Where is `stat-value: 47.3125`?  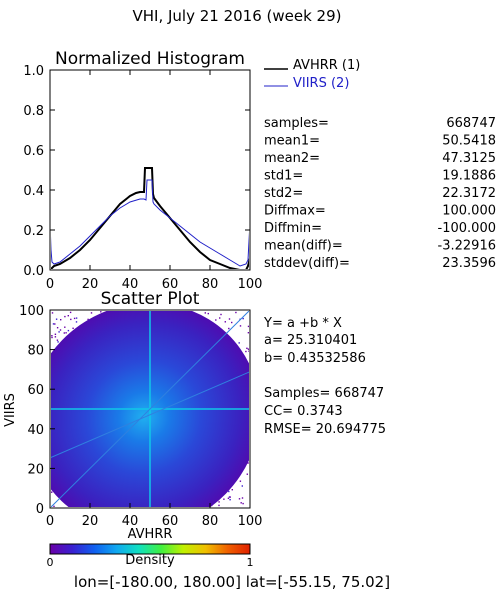 stat-value: 47.3125 is located at coordinates (469, 158).